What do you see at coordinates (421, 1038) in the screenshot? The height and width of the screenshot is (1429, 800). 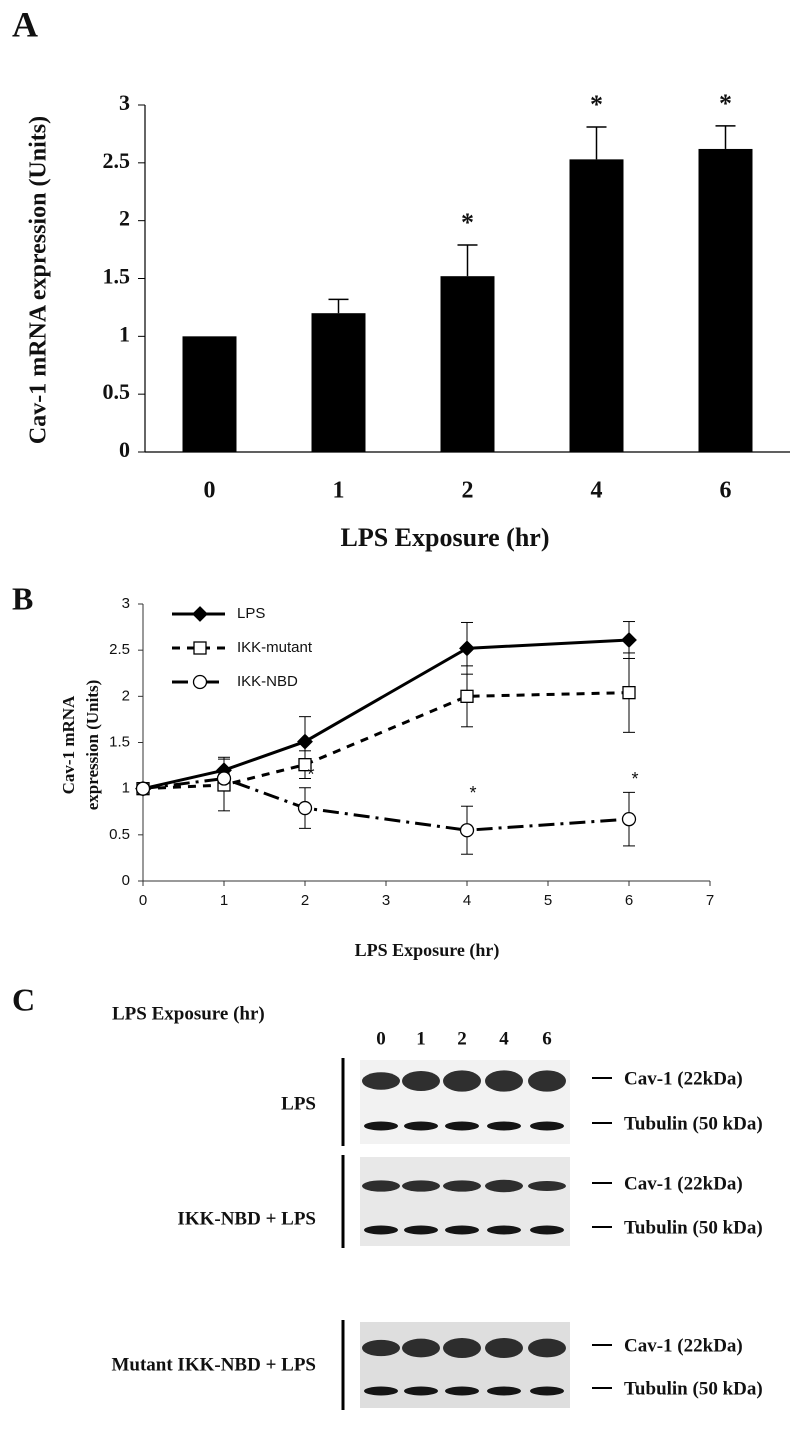 I see `lane-label: 1` at bounding box center [421, 1038].